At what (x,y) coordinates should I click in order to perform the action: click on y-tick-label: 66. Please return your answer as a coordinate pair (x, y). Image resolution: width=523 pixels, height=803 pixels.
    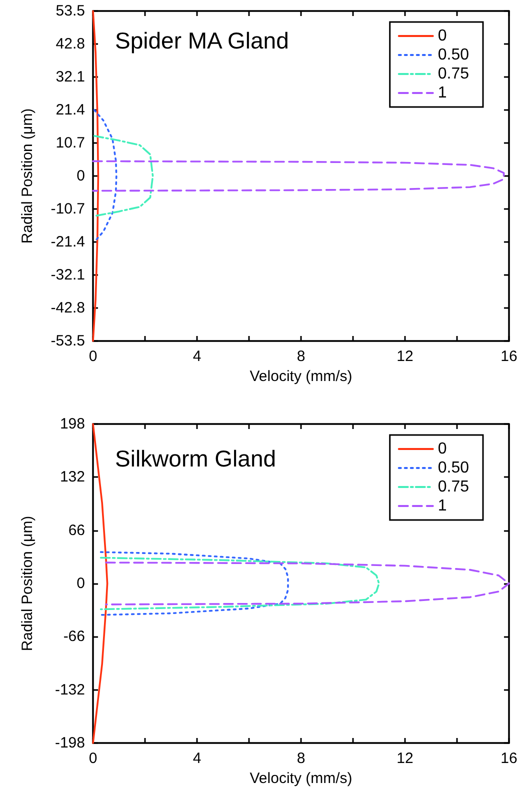
    Looking at the image, I should click on (76, 530).